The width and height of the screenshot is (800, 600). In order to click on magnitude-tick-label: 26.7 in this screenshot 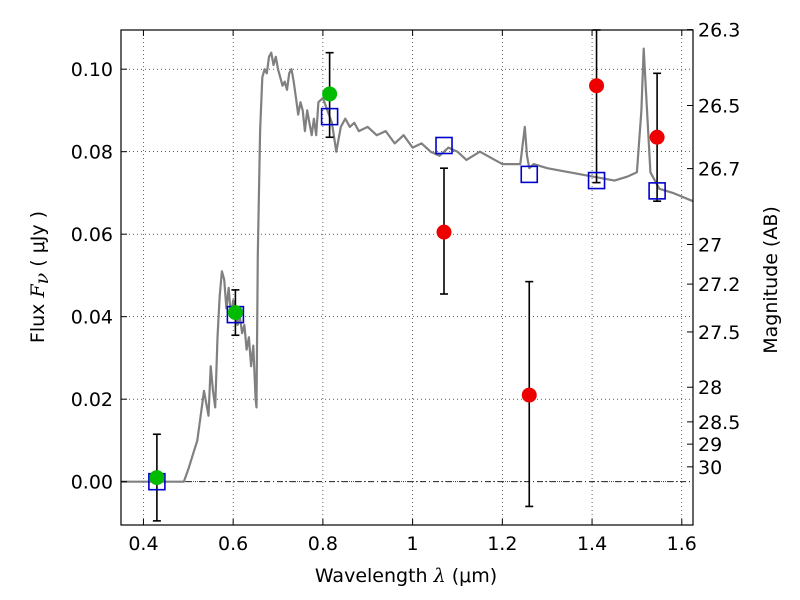, I will do `click(719, 170)`.